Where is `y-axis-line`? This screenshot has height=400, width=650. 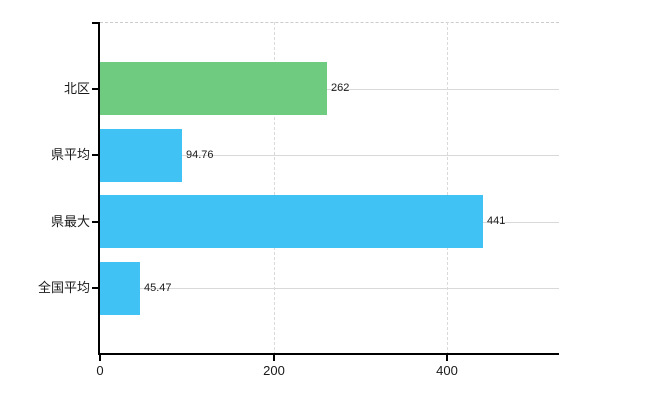
y-axis-line is located at coordinates (99, 188).